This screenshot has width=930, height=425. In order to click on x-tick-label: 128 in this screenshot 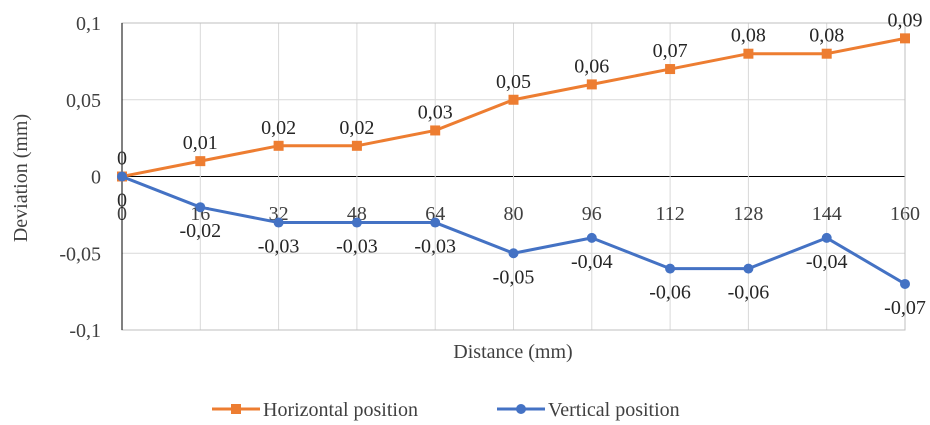, I will do `click(748, 214)`.